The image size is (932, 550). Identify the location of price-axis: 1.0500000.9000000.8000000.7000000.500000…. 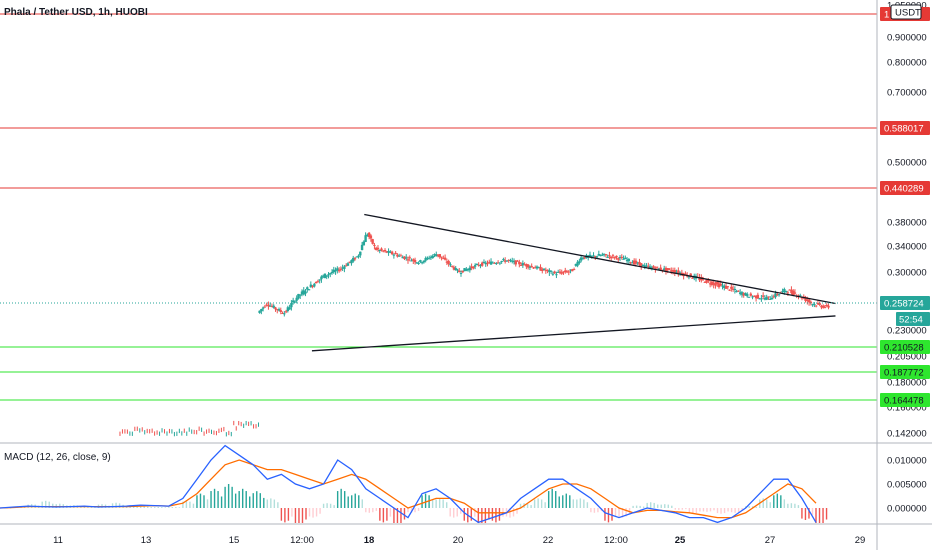
(903, 275).